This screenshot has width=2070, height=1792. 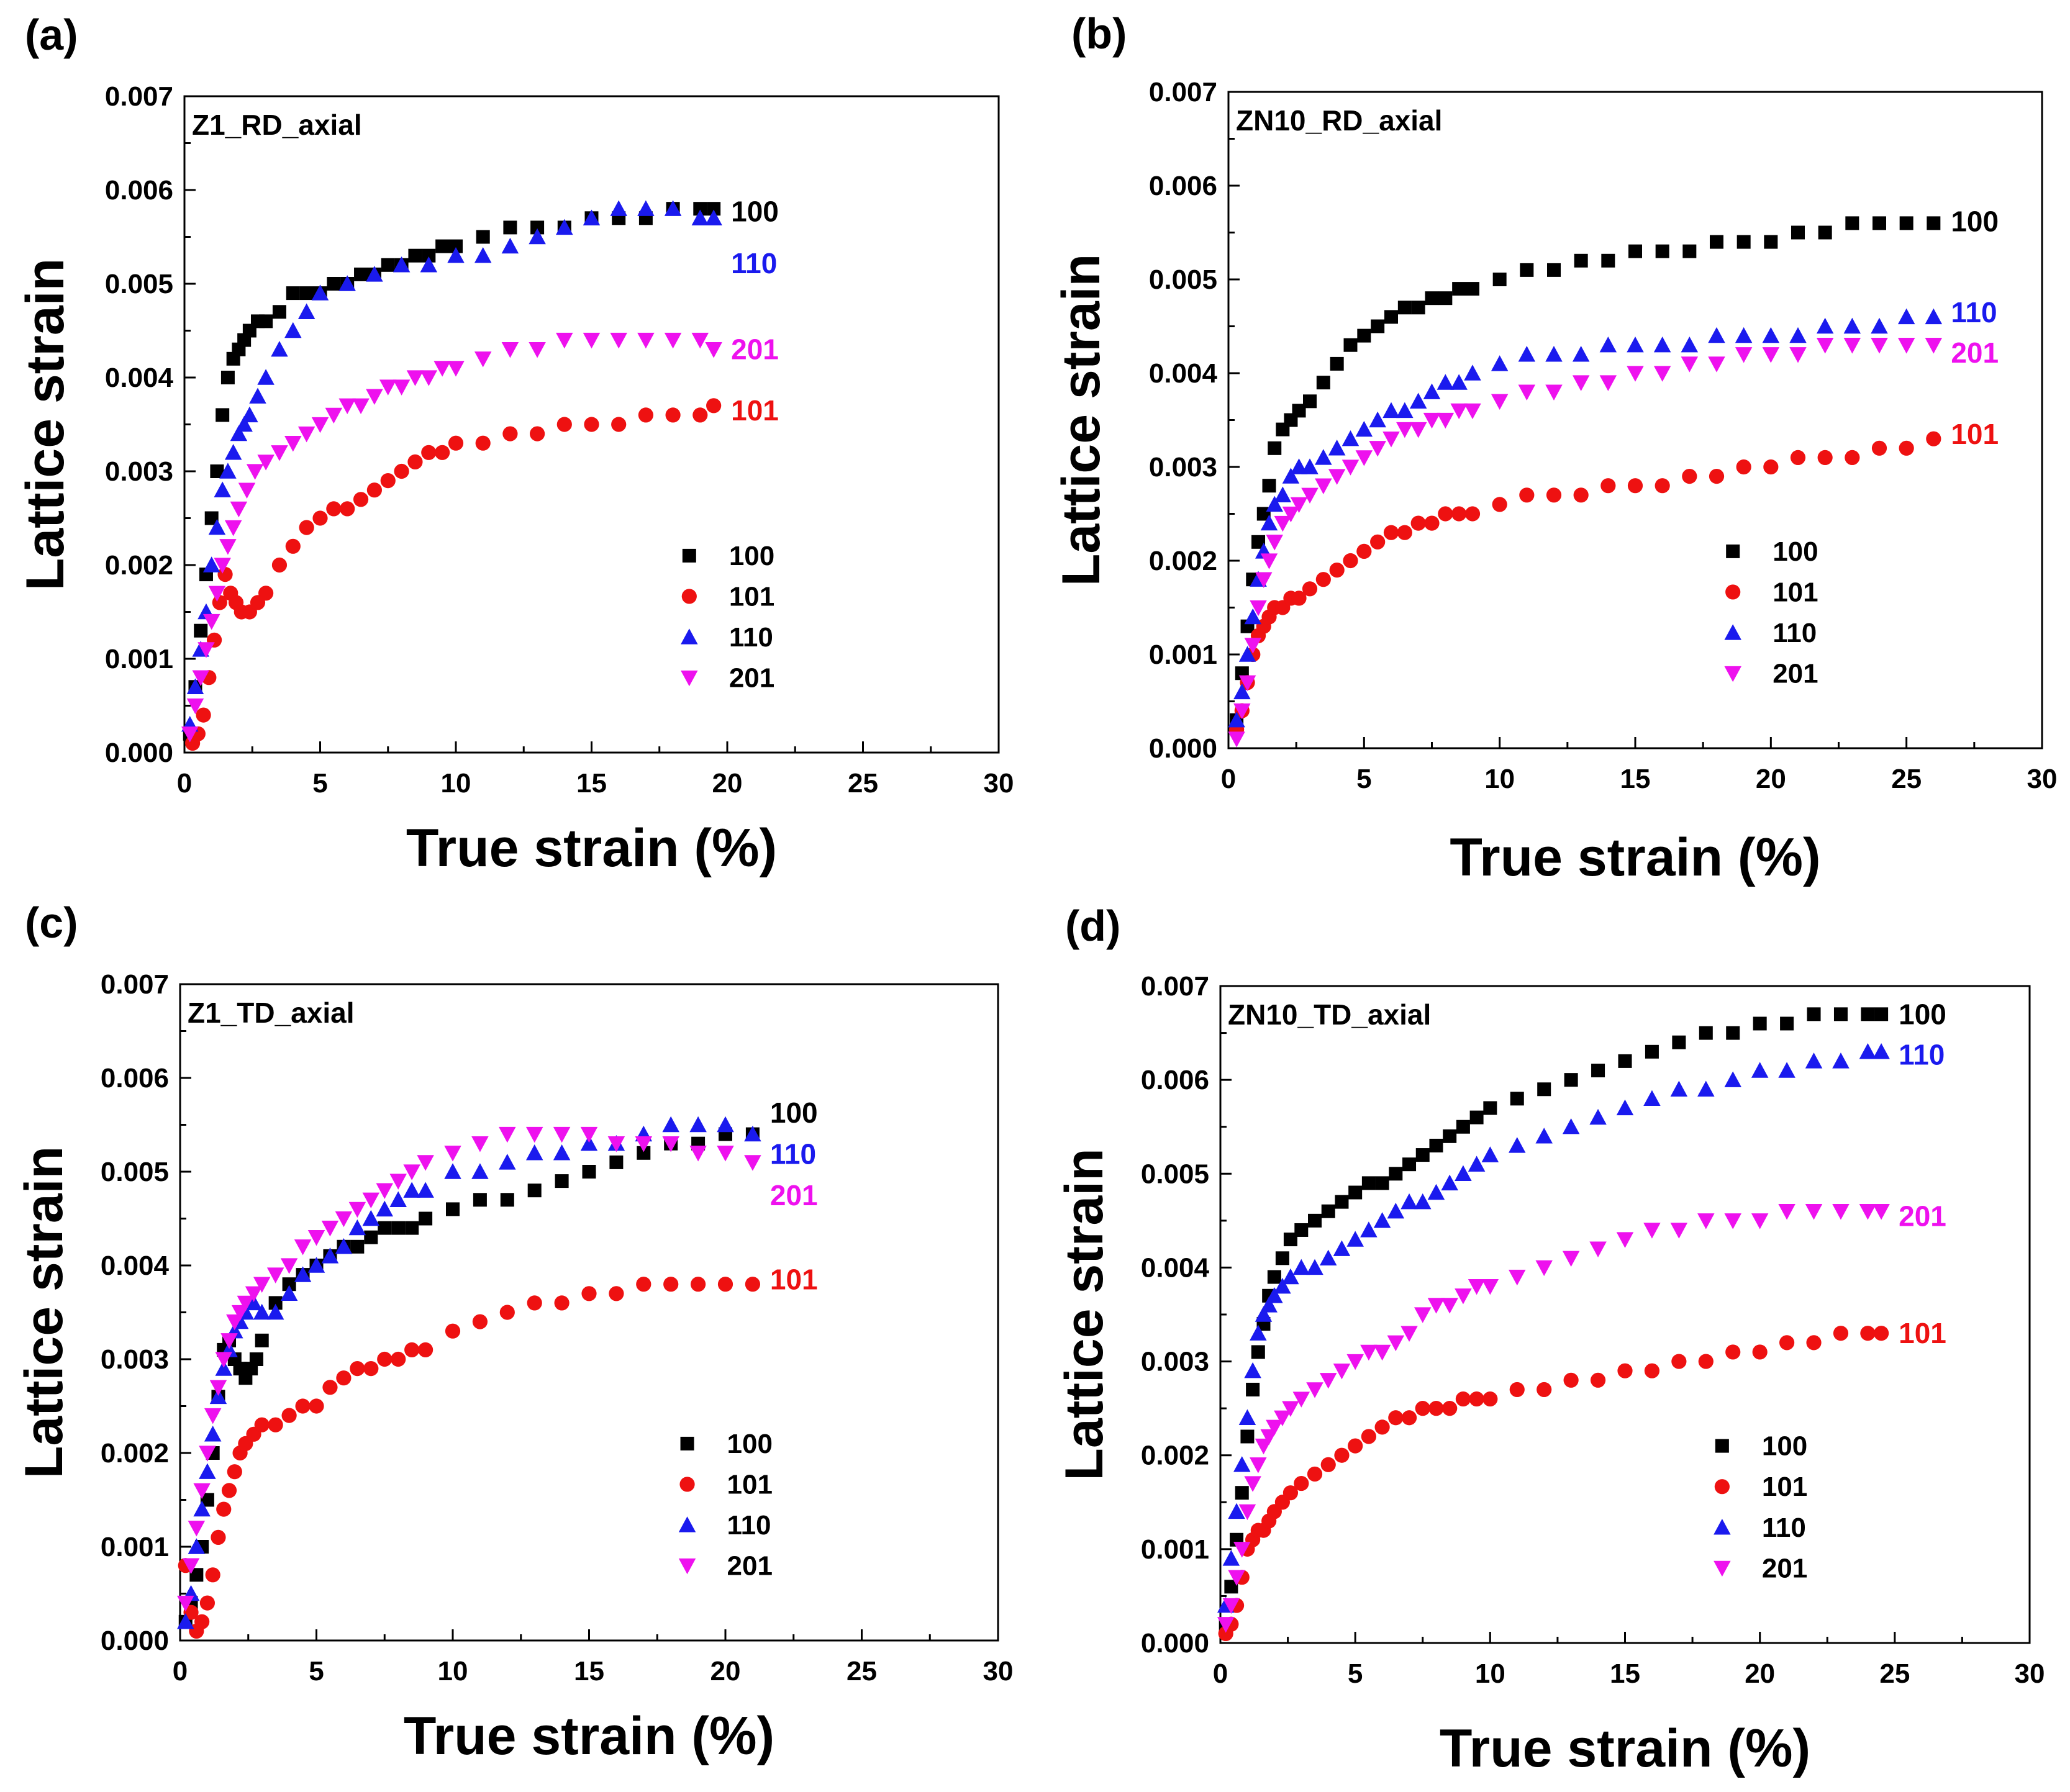 I want to click on x-tick-label: 0, so click(x=1228, y=779).